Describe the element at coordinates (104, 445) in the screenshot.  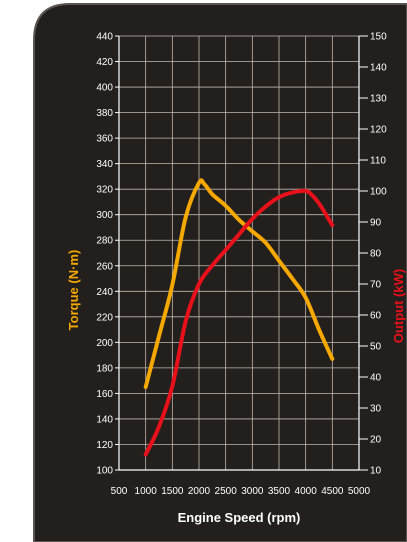
I see `y-left-tick-label: 120` at that location.